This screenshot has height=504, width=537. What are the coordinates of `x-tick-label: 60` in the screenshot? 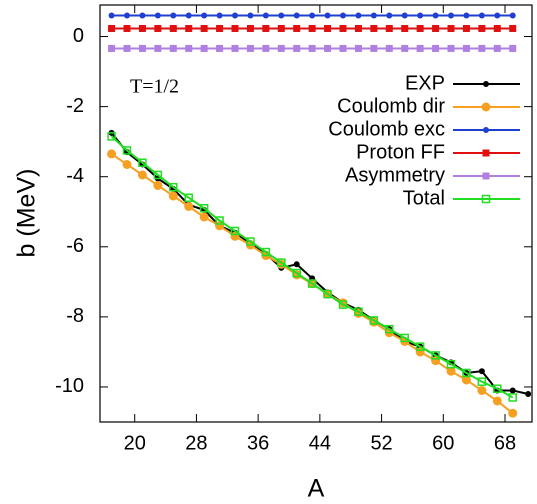 It's located at (443, 443).